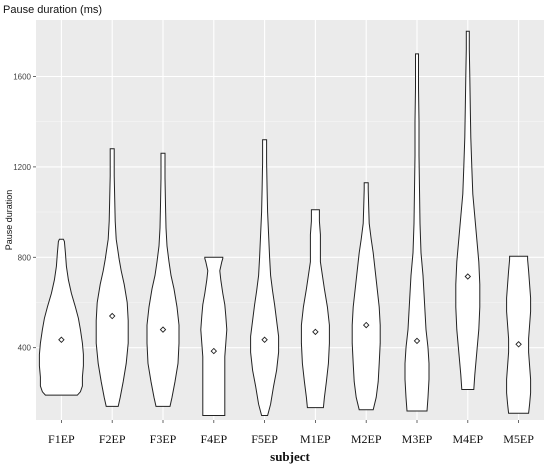  What do you see at coordinates (315, 332) in the screenshot?
I see `mean-marker-m1ep` at bounding box center [315, 332].